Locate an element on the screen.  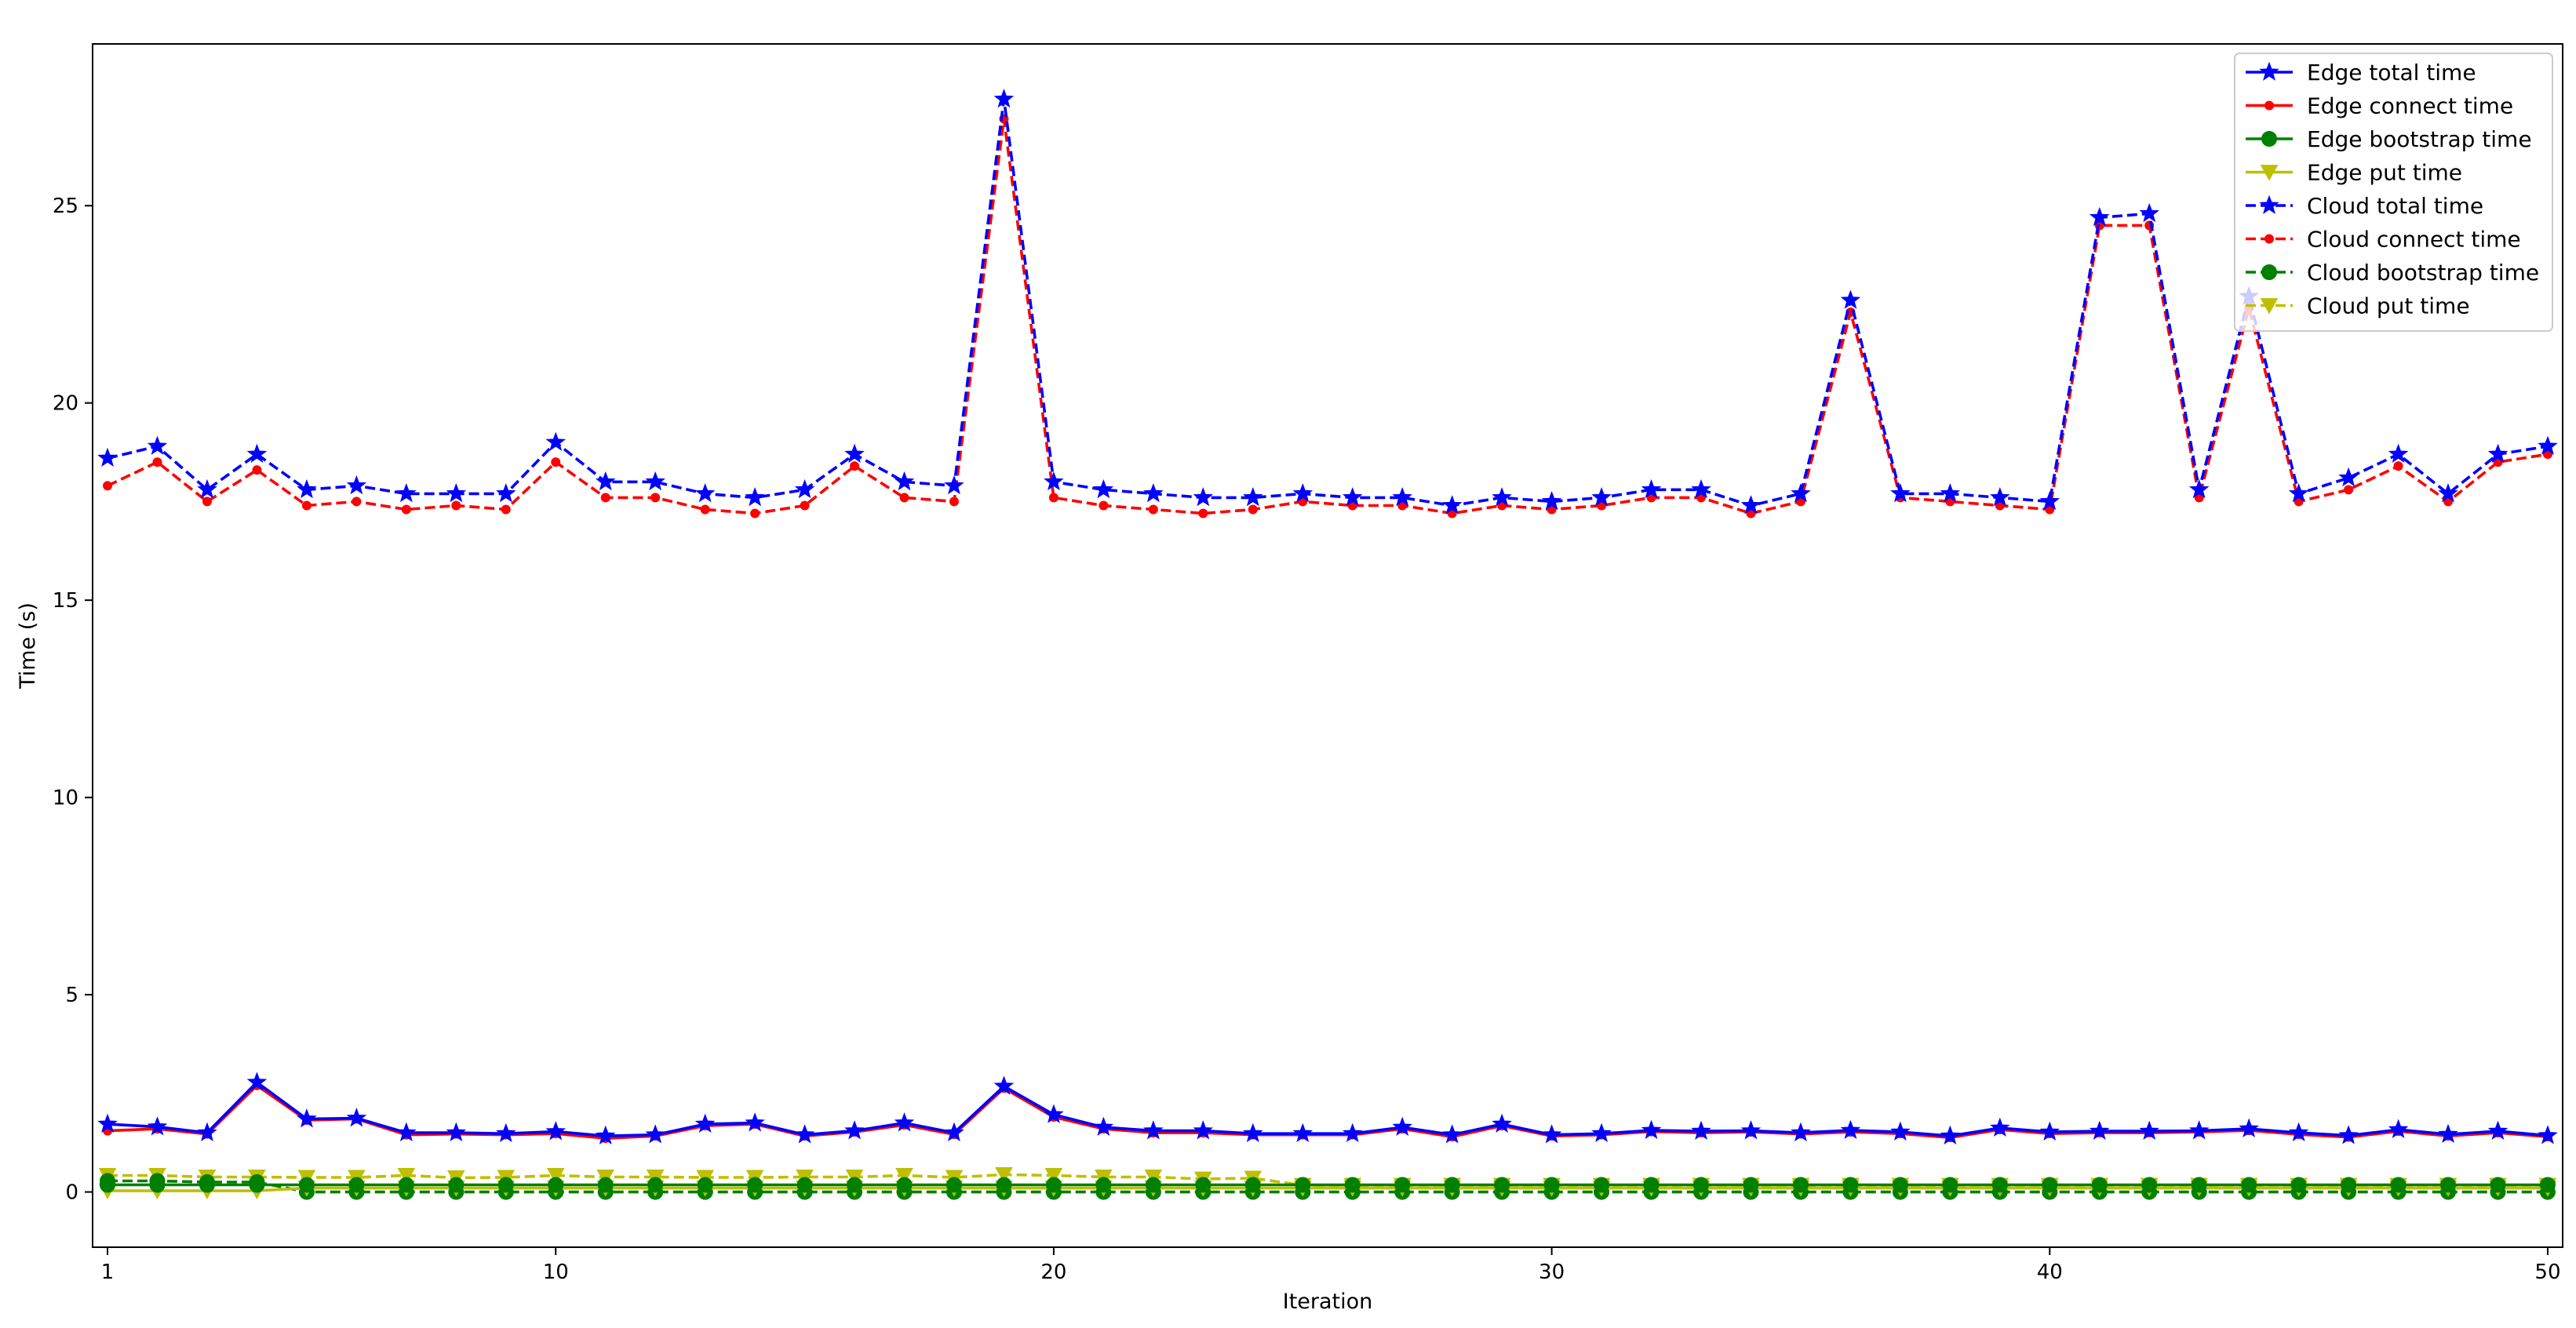
series-edge-total-time is located at coordinates (1327, 1108).